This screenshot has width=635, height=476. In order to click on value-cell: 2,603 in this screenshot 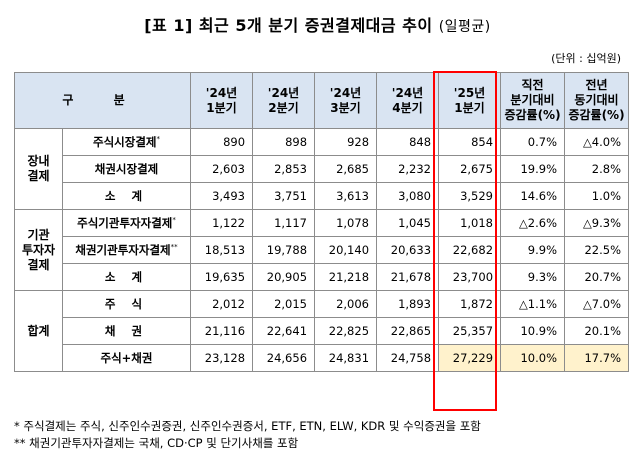, I will do `click(222, 169)`.